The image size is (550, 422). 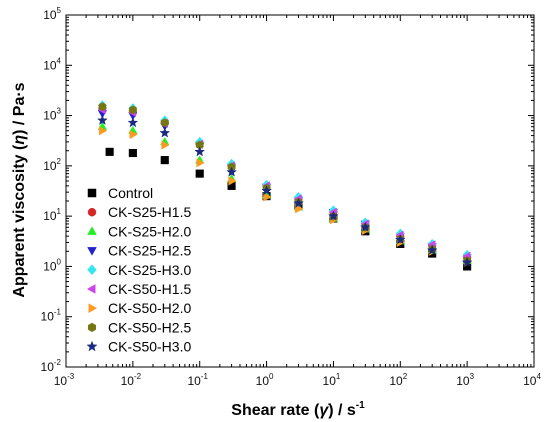 What do you see at coordinates (149, 347) in the screenshot?
I see `legend-label: CK-S50-H3.0` at bounding box center [149, 347].